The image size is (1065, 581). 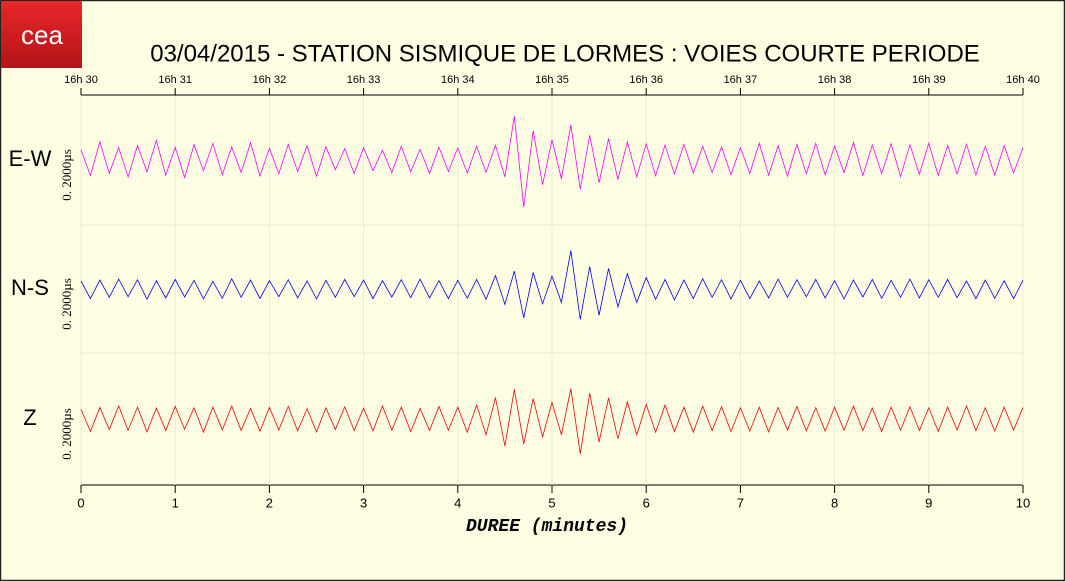 What do you see at coordinates (458, 80) in the screenshot?
I see `top-tick-label: 16h 34` at bounding box center [458, 80].